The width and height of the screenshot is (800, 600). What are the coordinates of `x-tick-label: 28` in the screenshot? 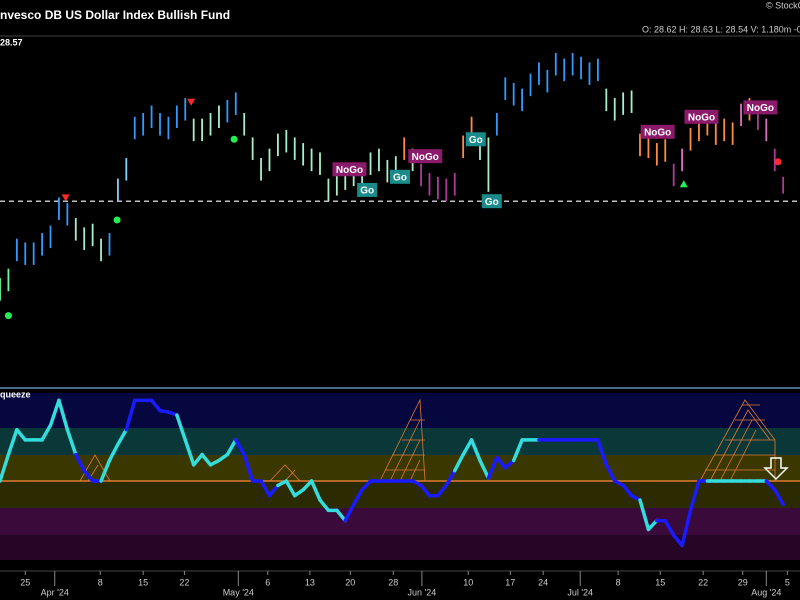 It's located at (393, 582).